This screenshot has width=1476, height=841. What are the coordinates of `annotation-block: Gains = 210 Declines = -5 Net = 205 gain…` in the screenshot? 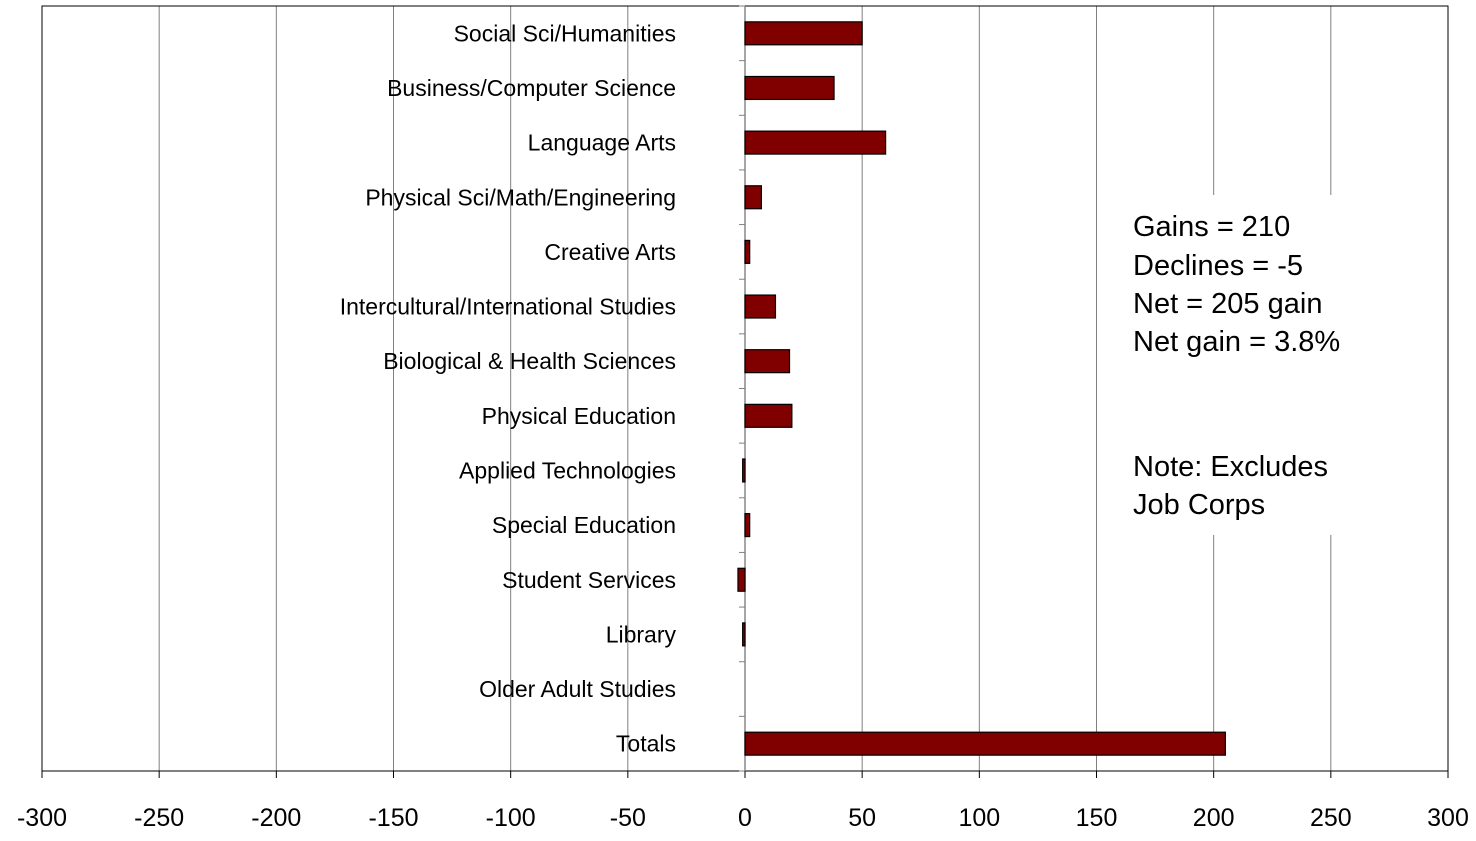 It's located at (1239, 366).